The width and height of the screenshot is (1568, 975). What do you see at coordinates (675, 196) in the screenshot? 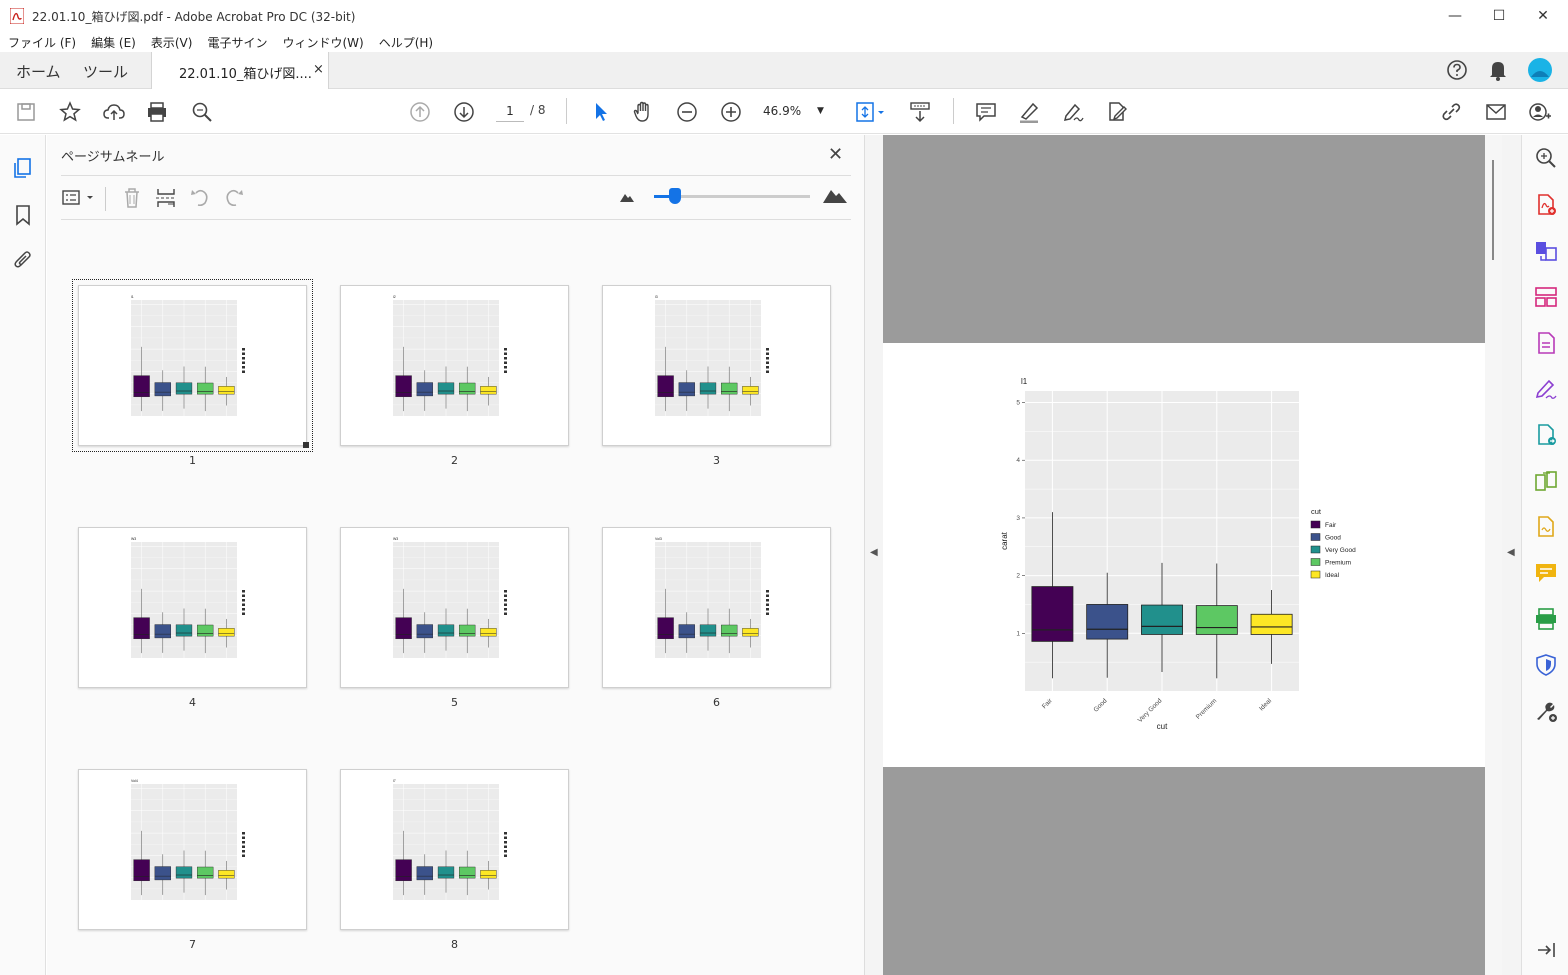
I see `thumbnail-size-slider-handle` at bounding box center [675, 196].